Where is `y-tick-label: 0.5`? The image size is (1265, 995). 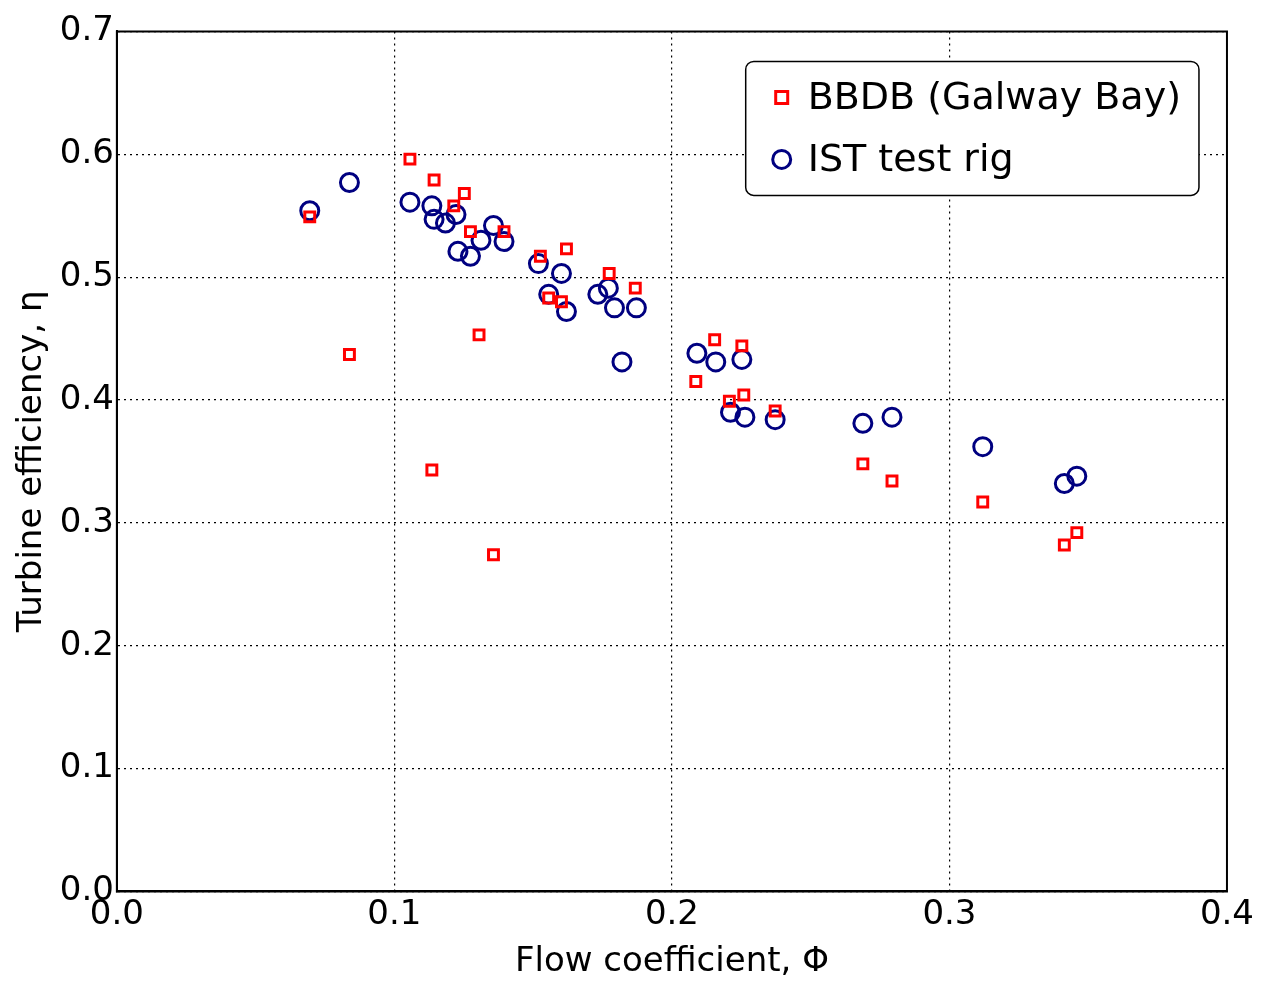
y-tick-label: 0.5 is located at coordinates (86, 273).